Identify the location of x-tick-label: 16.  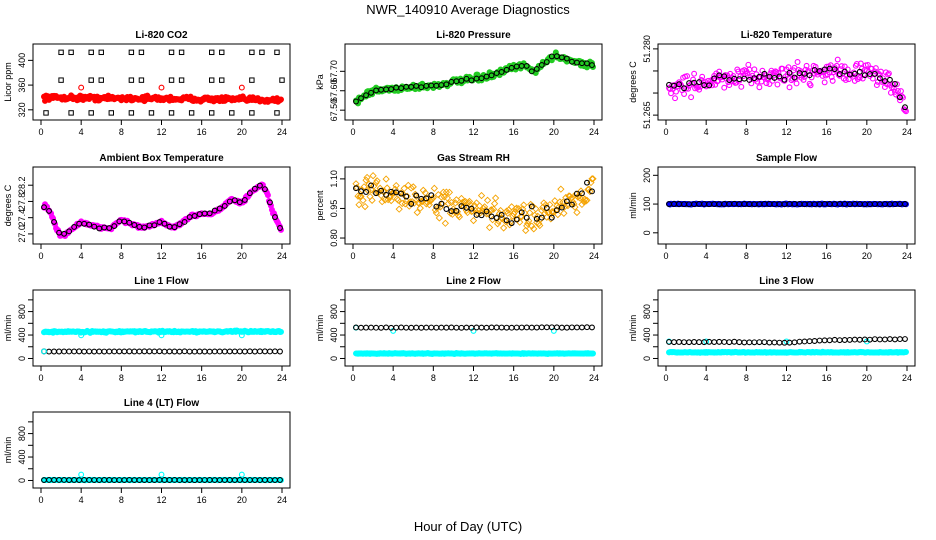
(202, 500).